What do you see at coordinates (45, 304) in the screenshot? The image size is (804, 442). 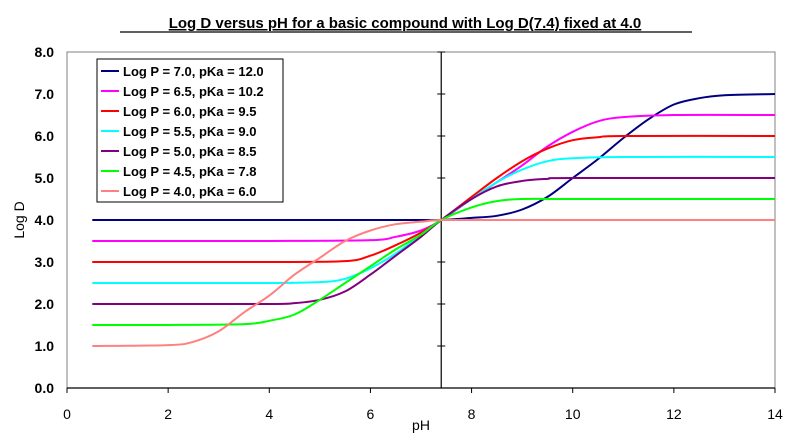 I see `y-tick-label: 2.0` at bounding box center [45, 304].